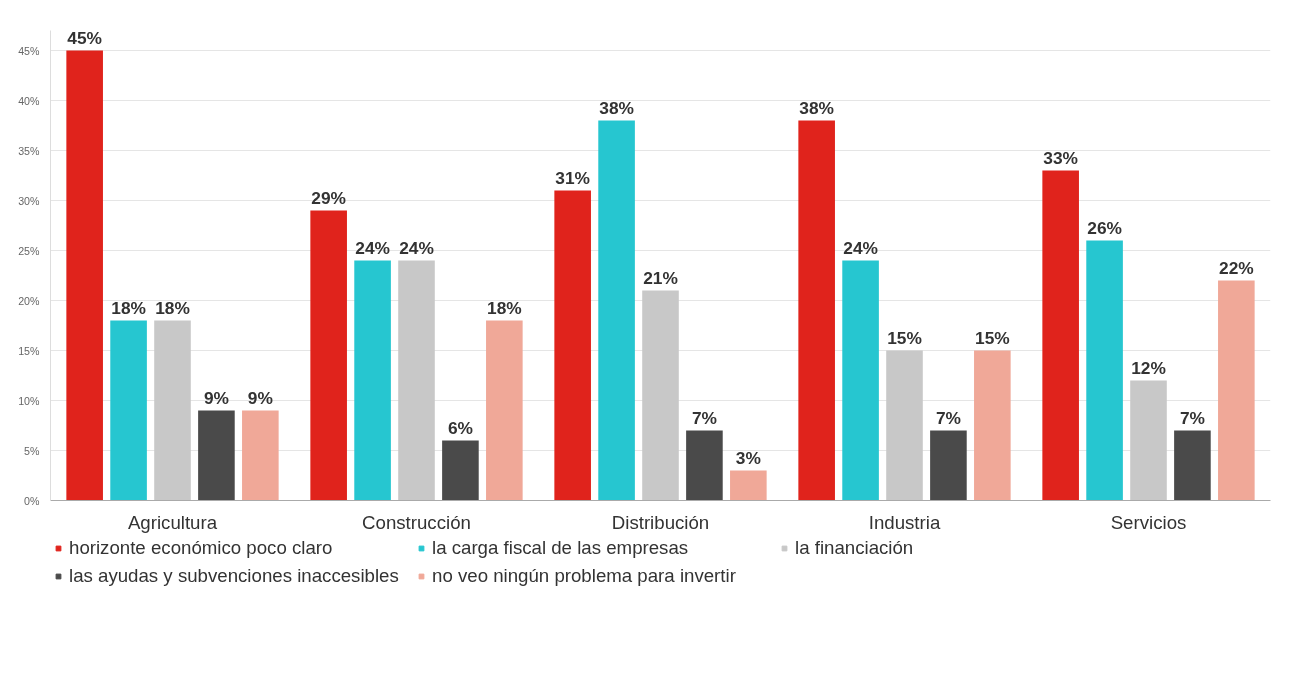 The image size is (1312, 693). Describe the element at coordinates (29, 350) in the screenshot. I see `y-tick-label: 15%` at that location.